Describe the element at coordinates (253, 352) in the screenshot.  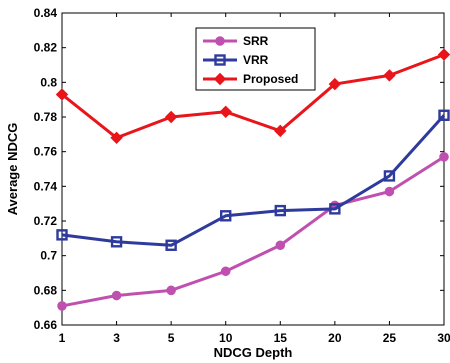
I see `x-axis-title: NDCG Depth` at that location.